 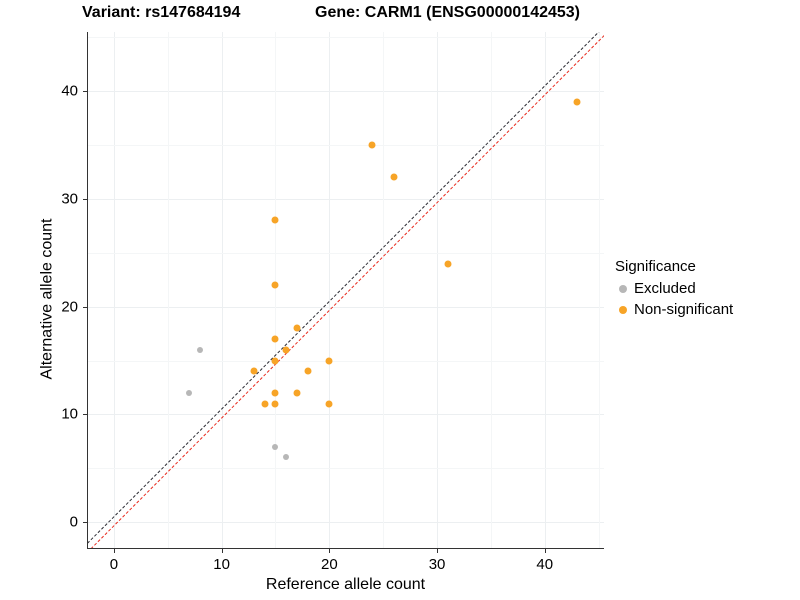 I want to click on y-axis-title: Alternative allele count, so click(x=47, y=299).